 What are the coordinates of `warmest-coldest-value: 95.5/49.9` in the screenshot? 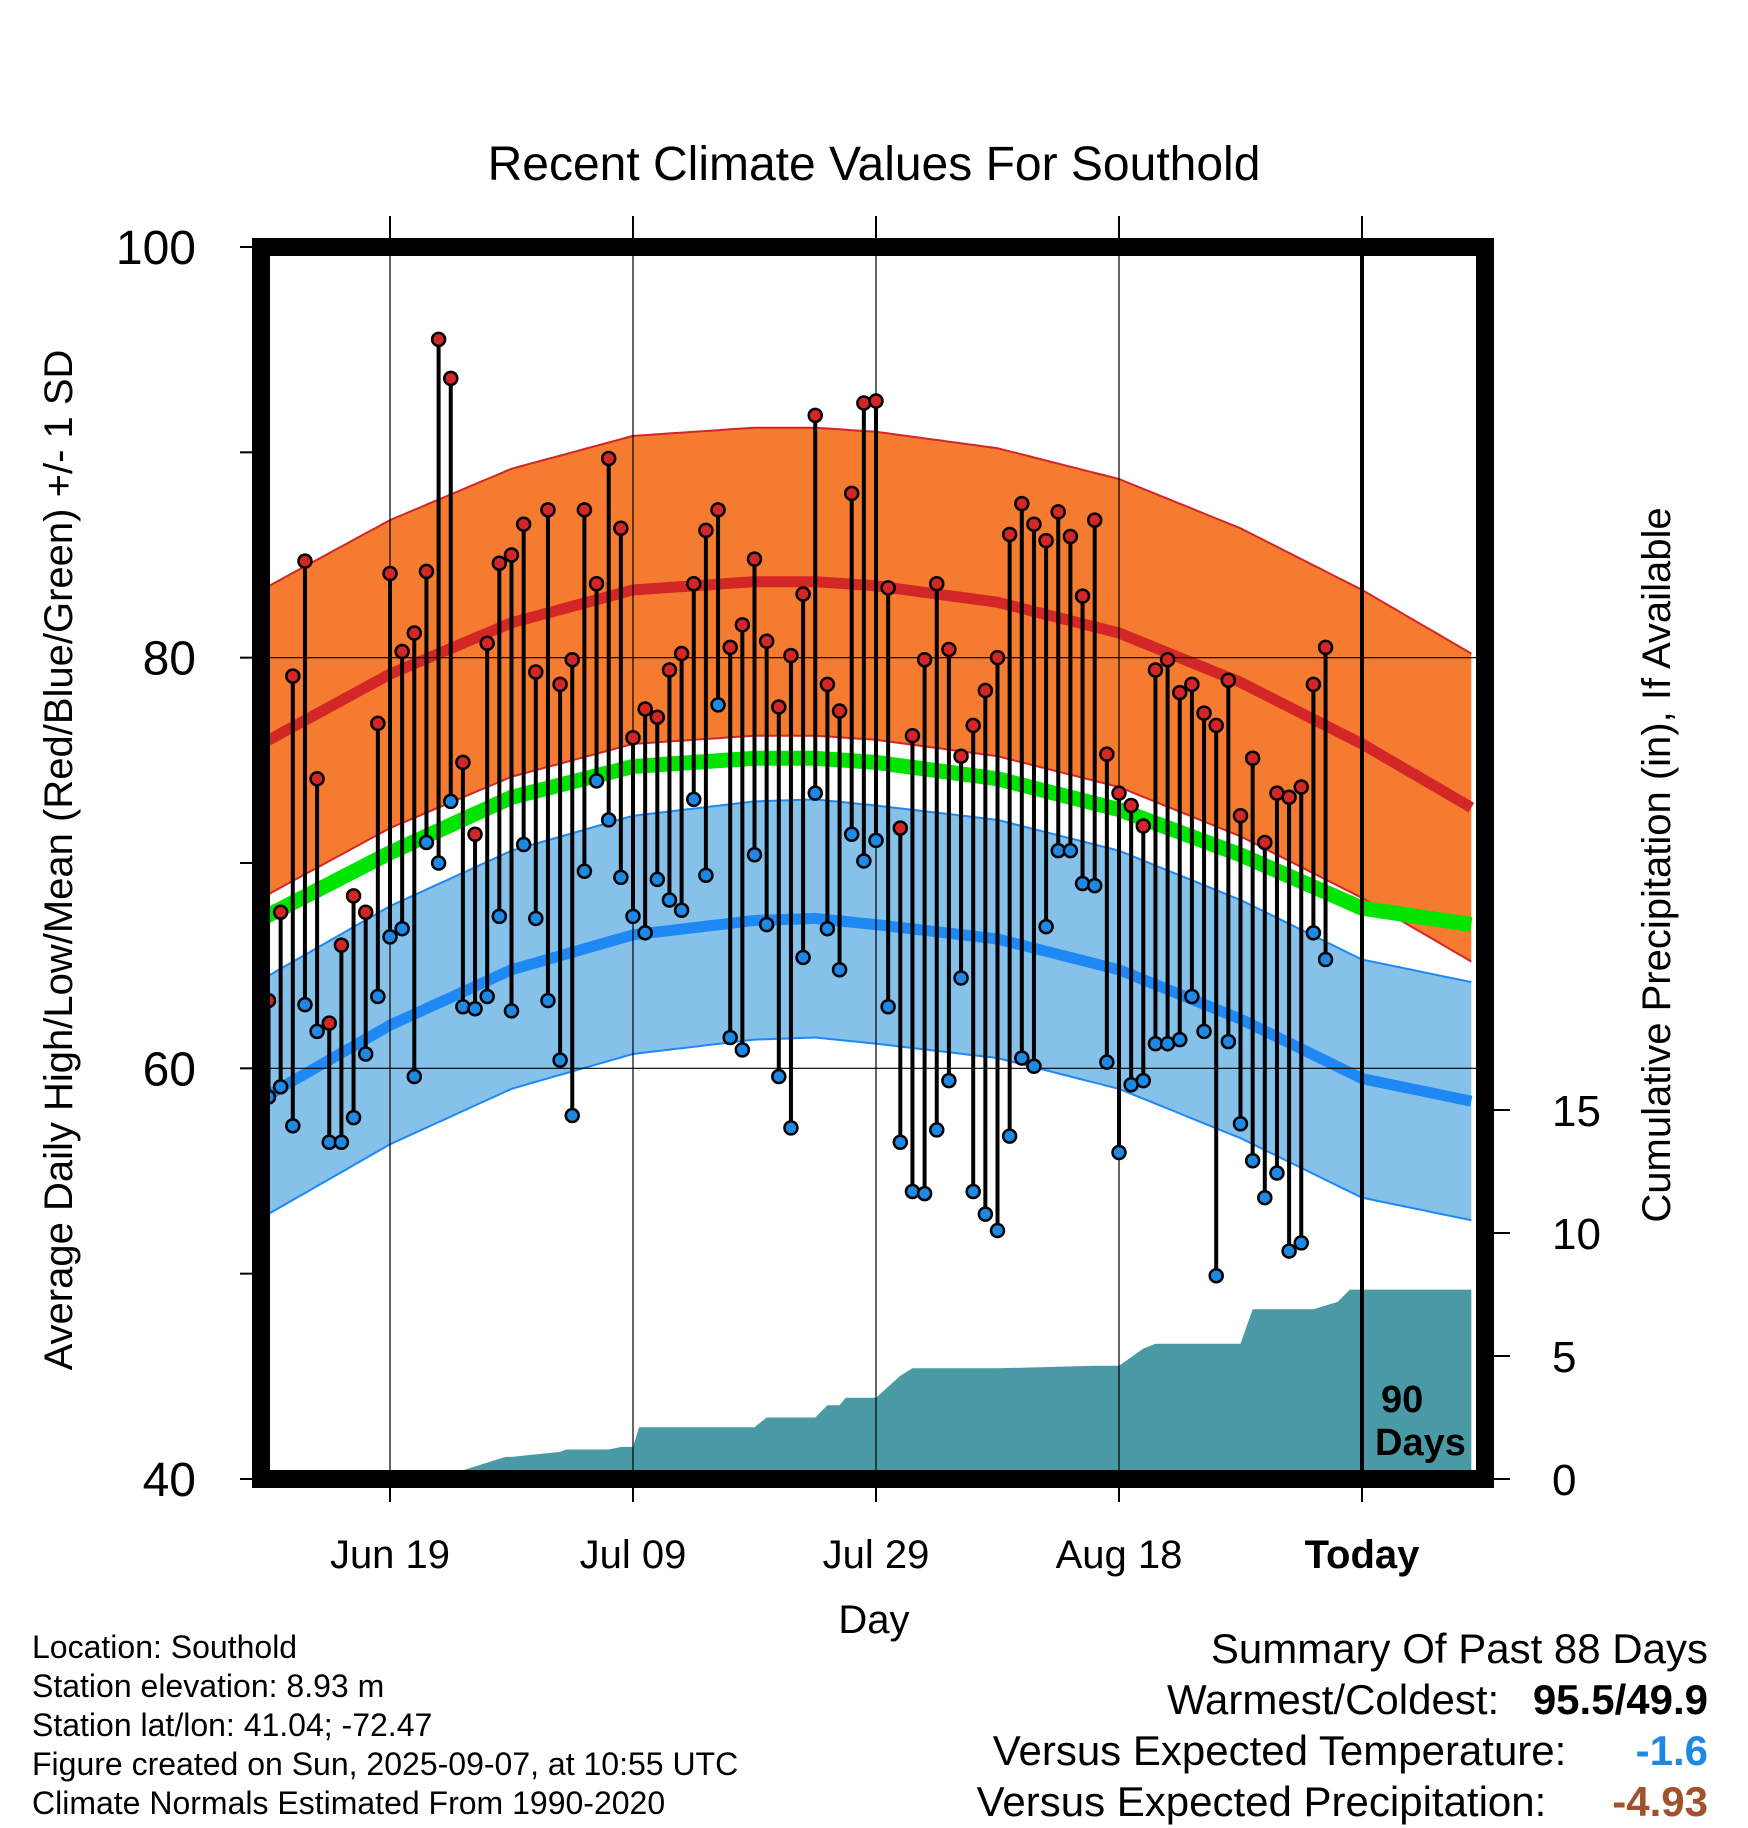 It's located at (1620, 1699).